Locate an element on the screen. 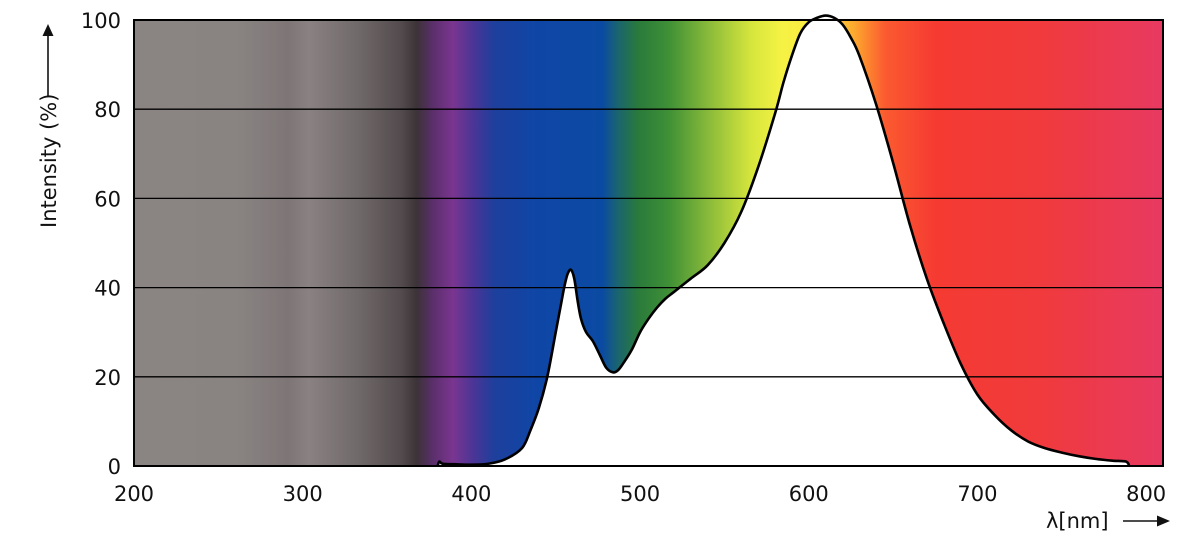 The width and height of the screenshot is (1200, 546). x-tick-label-600: 600 is located at coordinates (809, 494).